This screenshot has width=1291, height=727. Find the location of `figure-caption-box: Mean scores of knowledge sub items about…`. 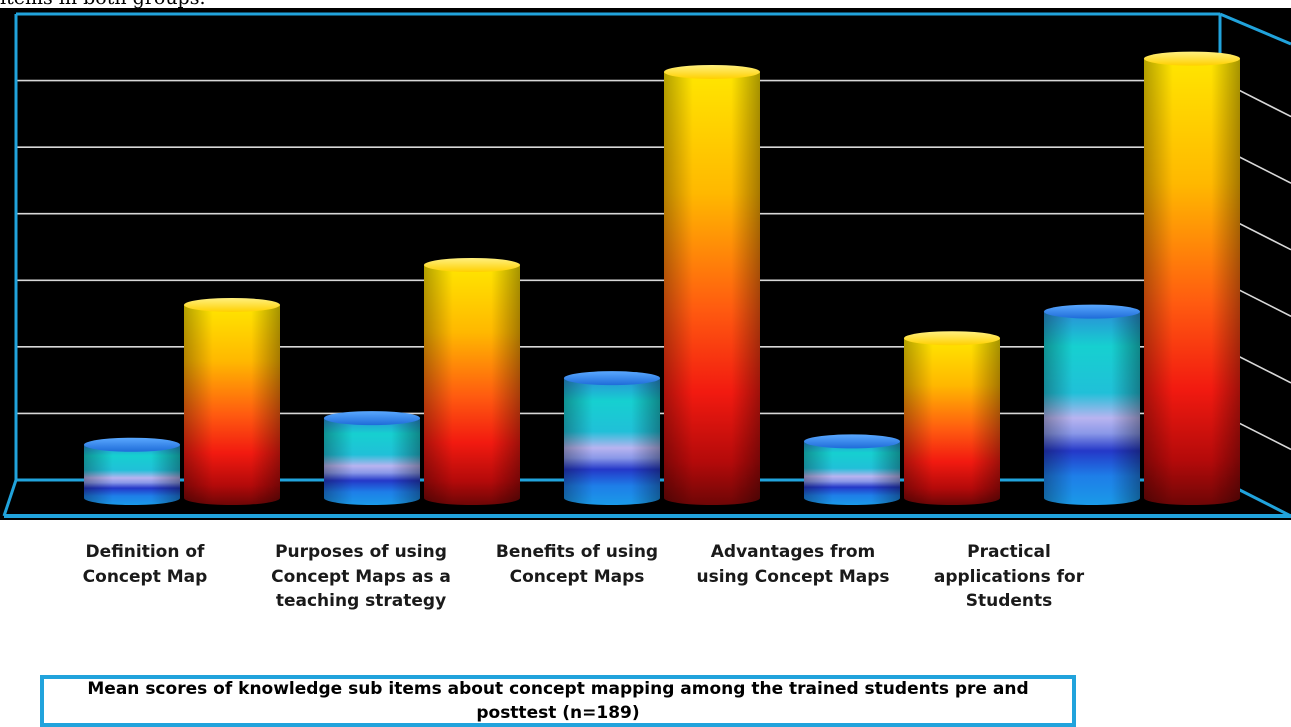

figure-caption-box: Mean scores of knowledge sub items about… is located at coordinates (558, 701).